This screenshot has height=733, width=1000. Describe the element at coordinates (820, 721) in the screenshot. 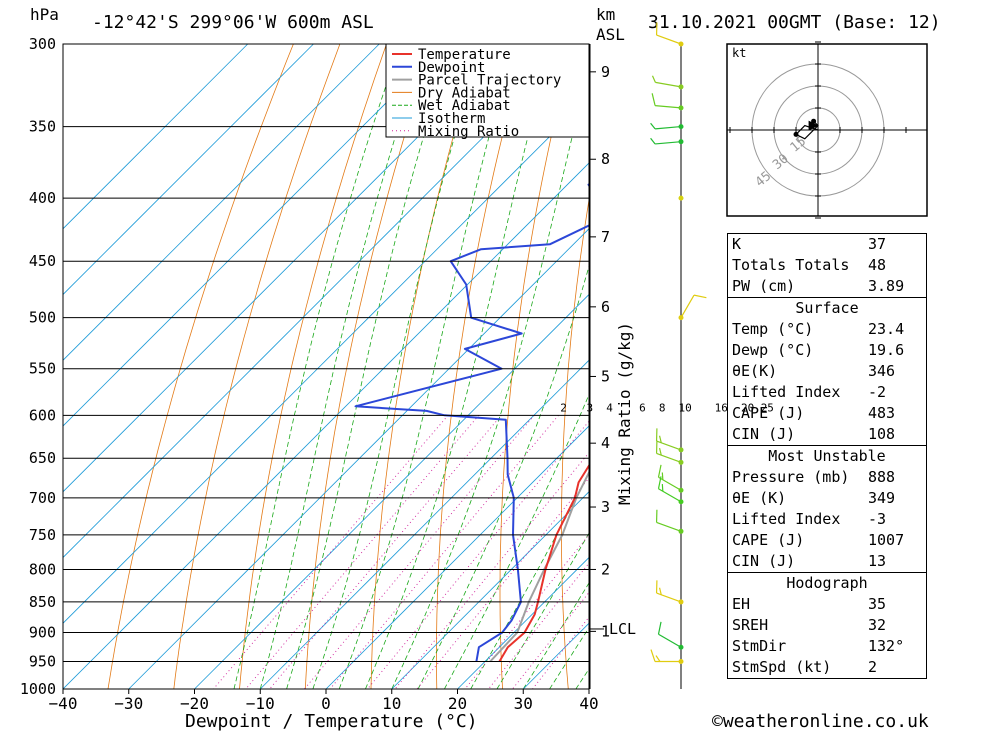

I see `copyright-footer: ©weatheronline.co.uk` at that location.